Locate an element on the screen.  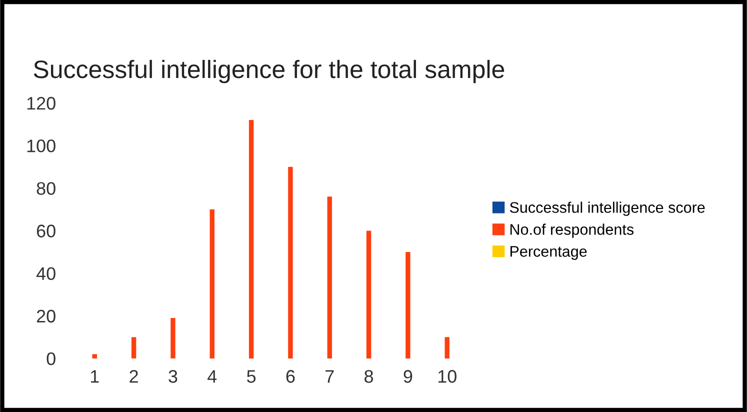
y-tick-label: 60 is located at coordinates (46, 231).